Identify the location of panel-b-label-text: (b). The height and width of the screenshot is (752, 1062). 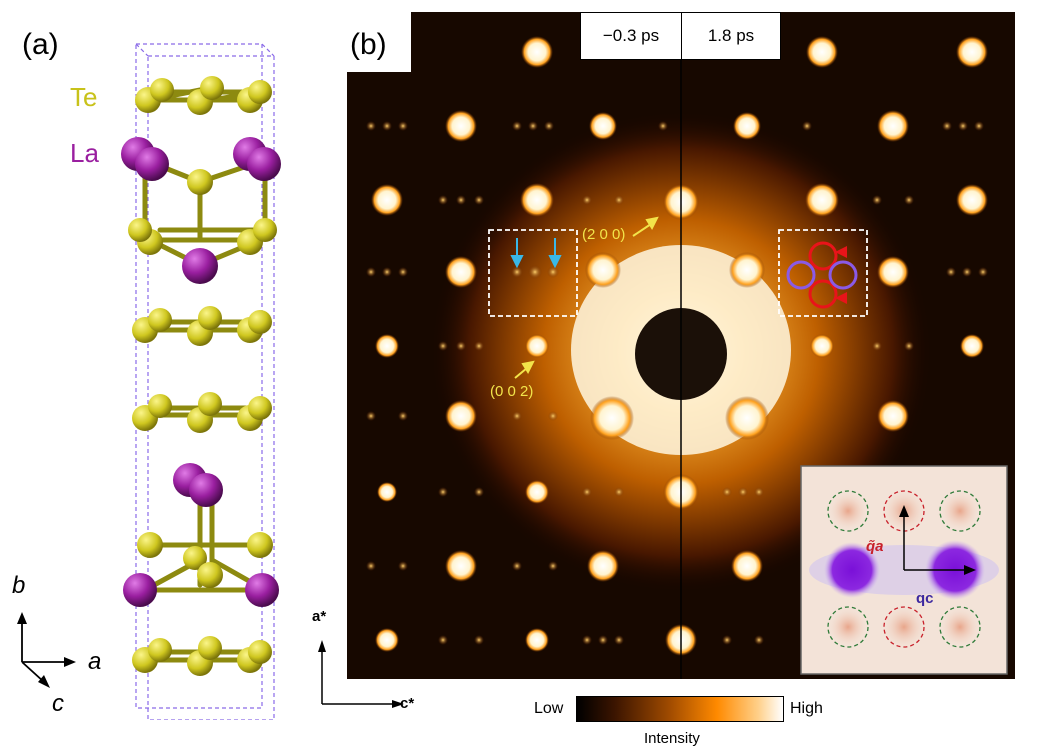
(368, 44).